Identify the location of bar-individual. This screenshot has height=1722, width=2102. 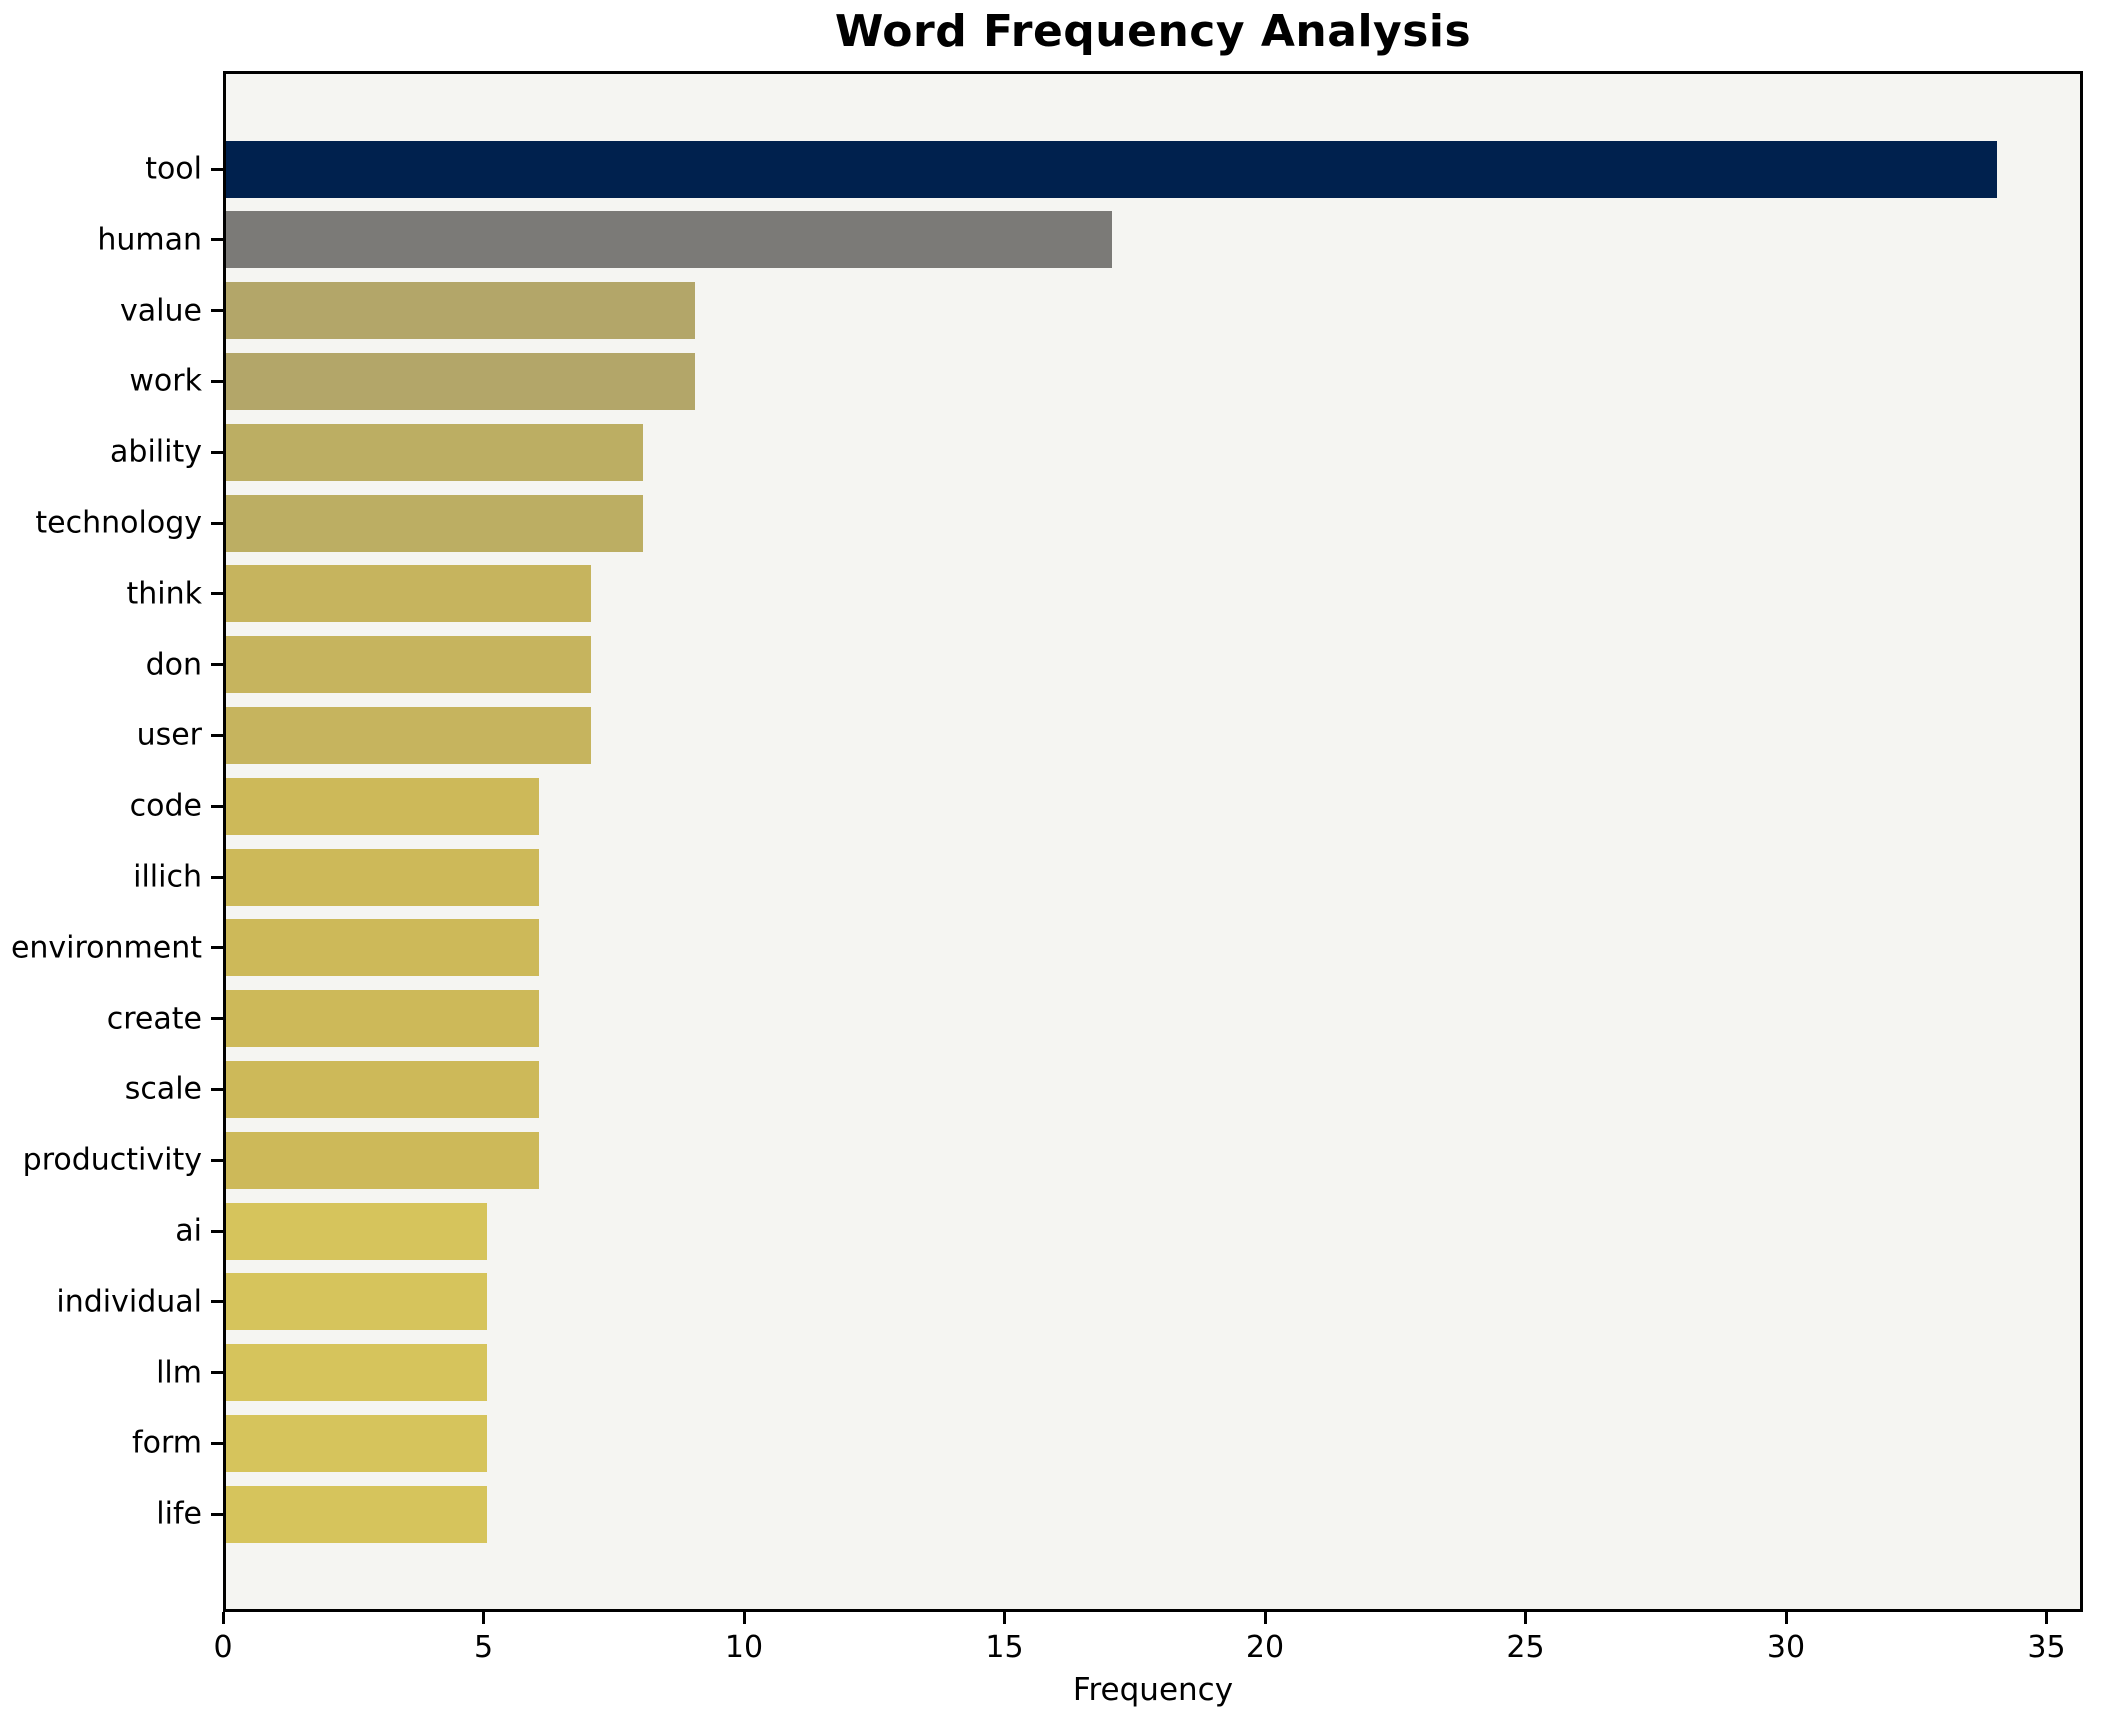
(356, 1302).